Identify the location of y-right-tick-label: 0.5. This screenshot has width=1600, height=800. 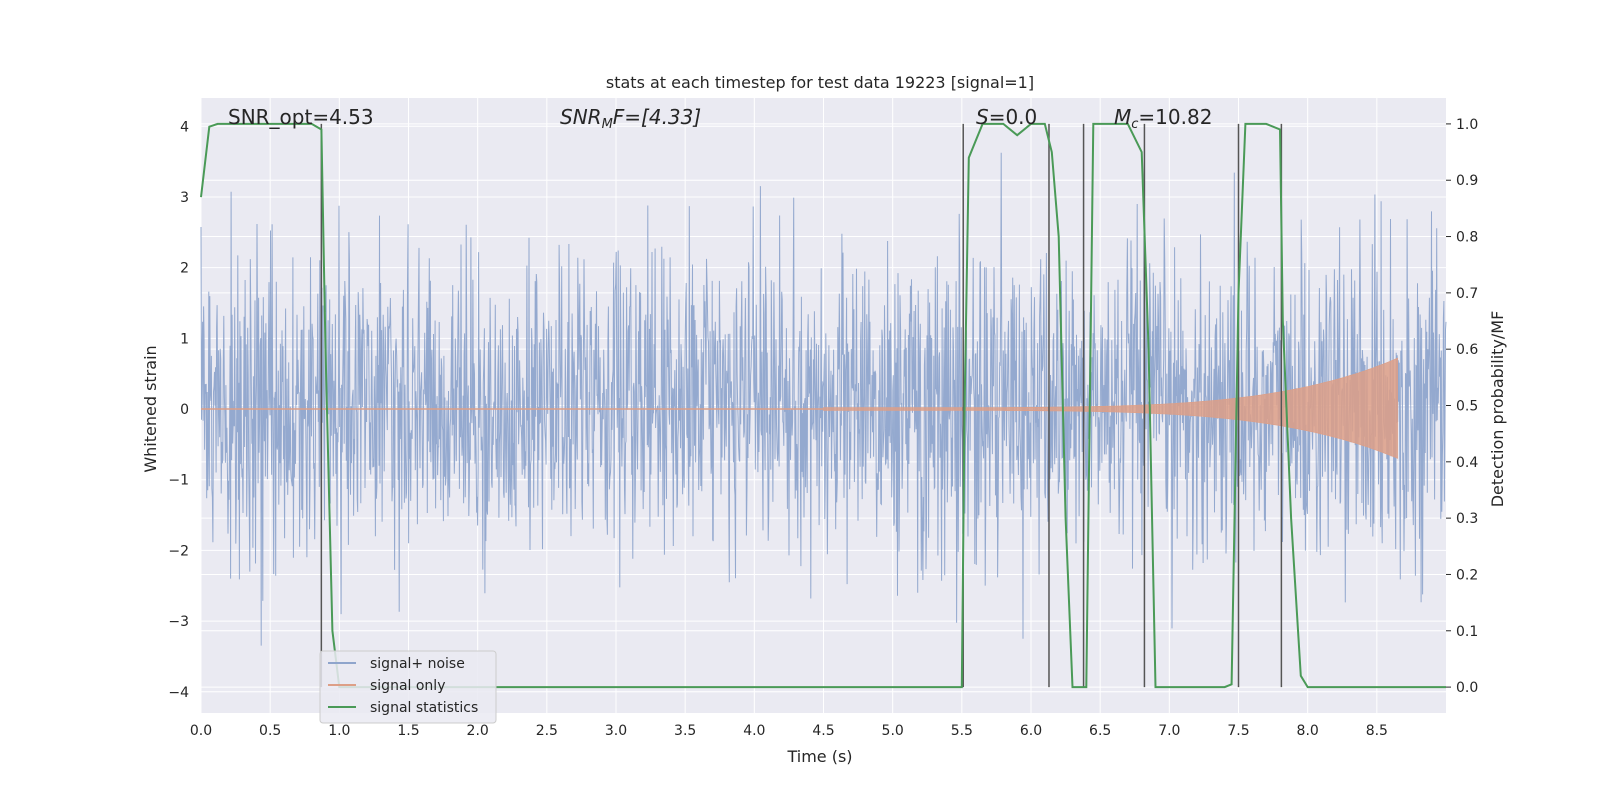
(1467, 407).